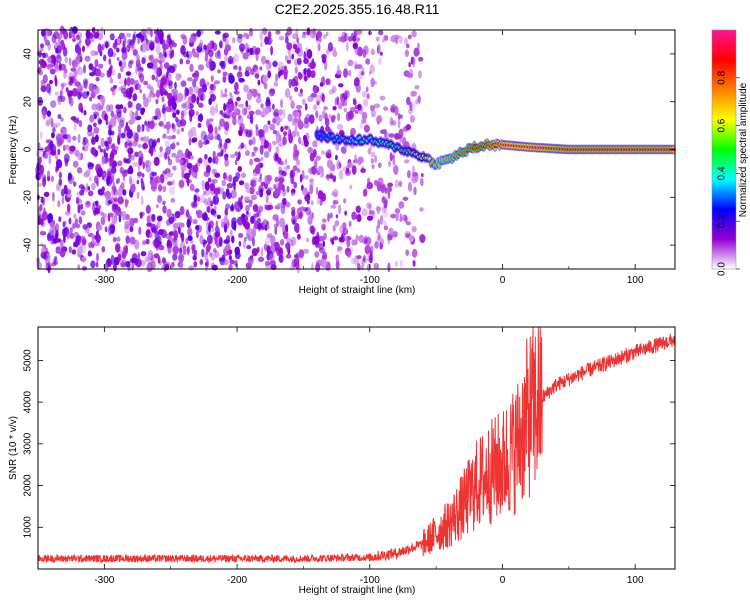 This screenshot has width=750, height=600. I want to click on snr-y-tick-label: 1000, so click(28, 527).